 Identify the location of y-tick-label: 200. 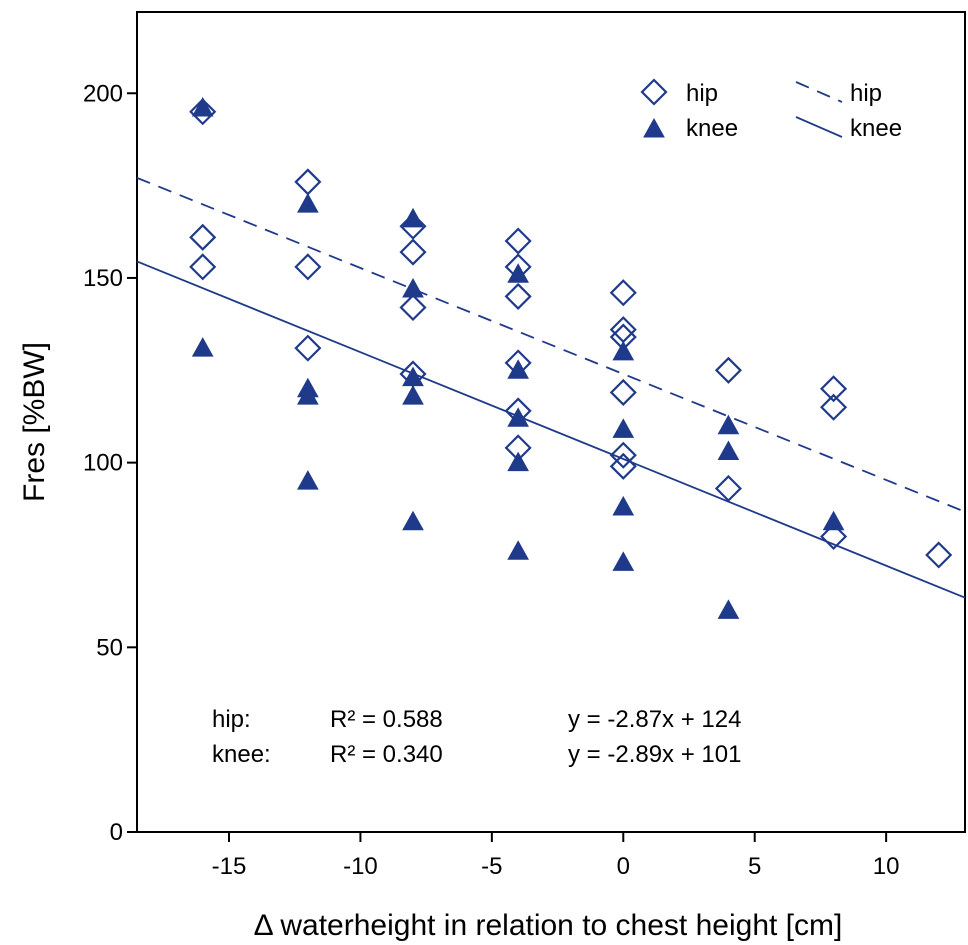
(103, 93).